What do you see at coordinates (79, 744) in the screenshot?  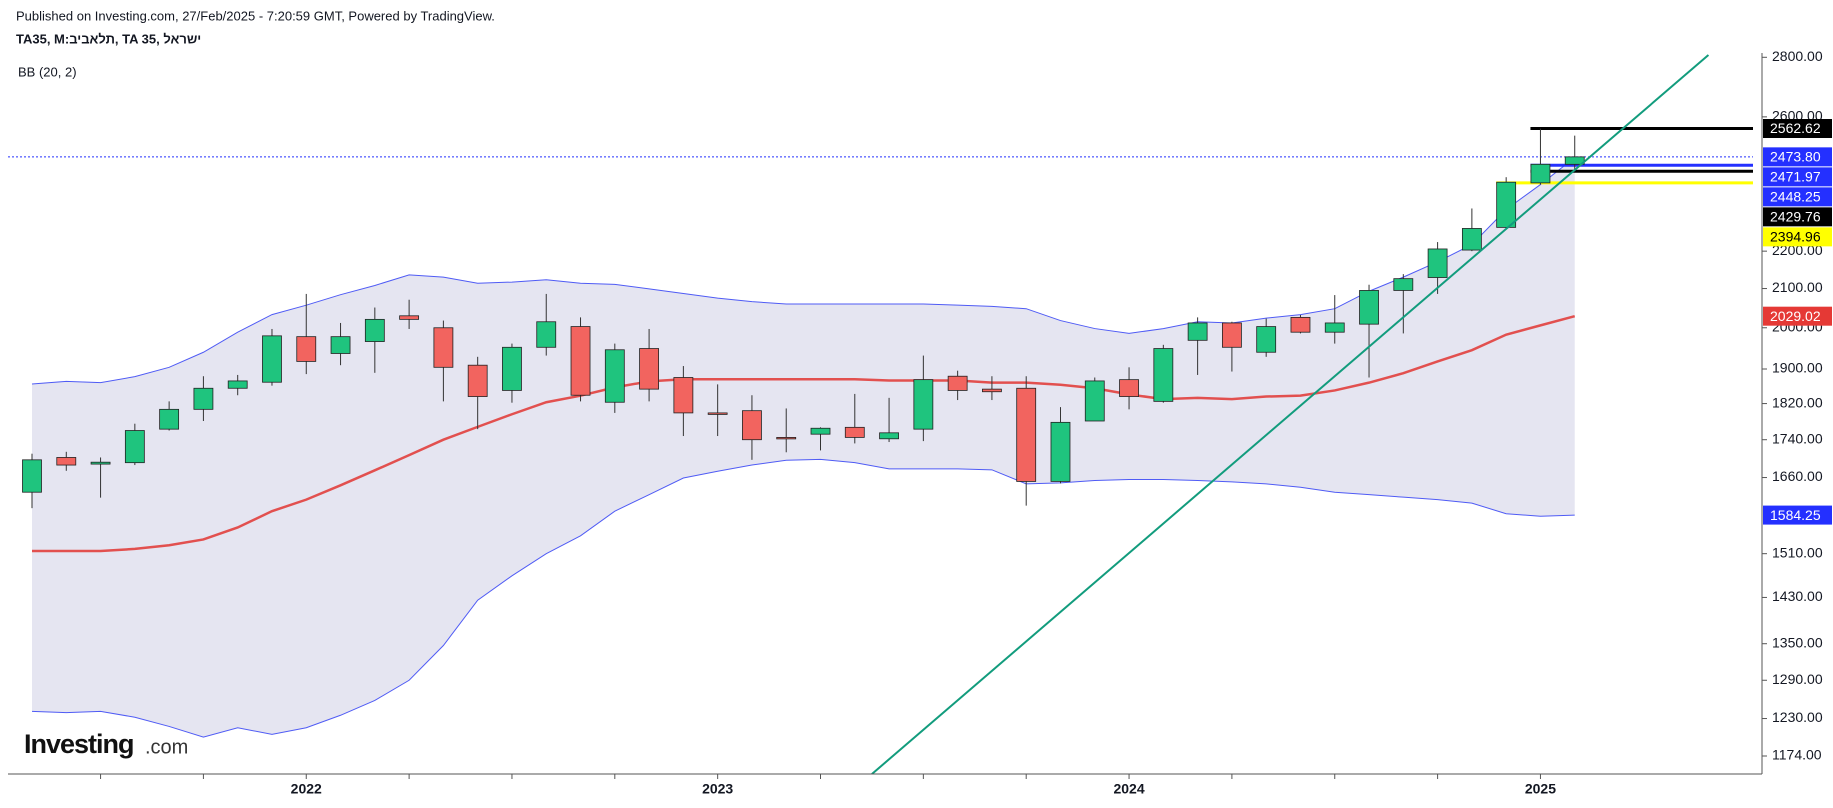 I see `logo-name: Investing` at bounding box center [79, 744].